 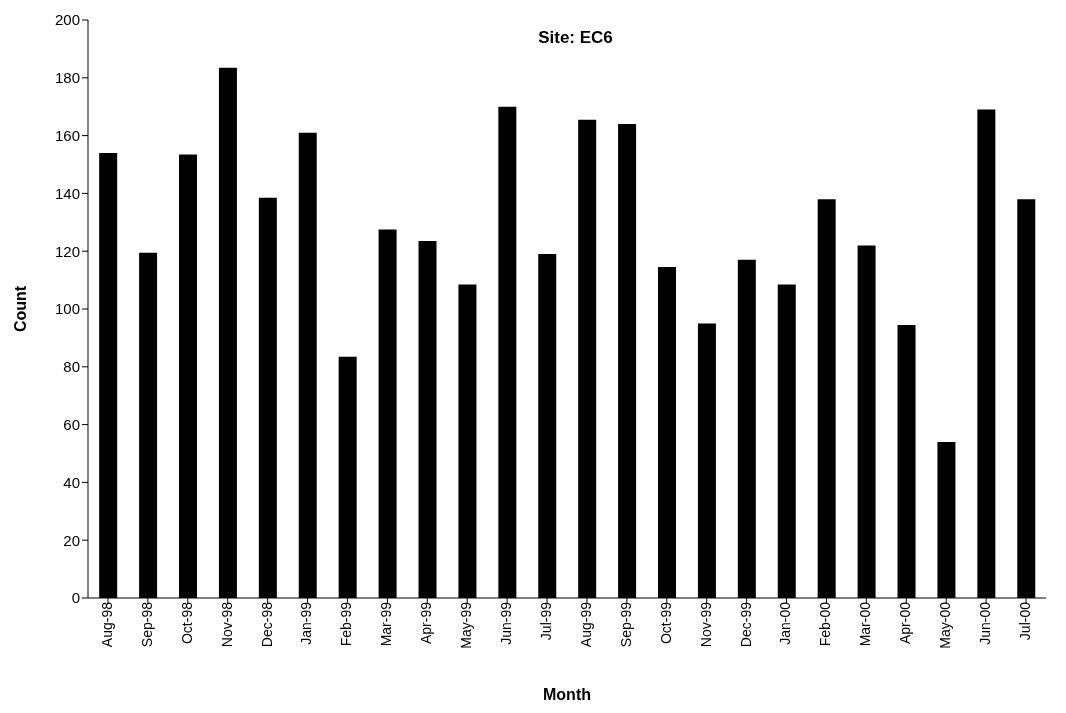 What do you see at coordinates (67, 78) in the screenshot?
I see `y-tick-label: 180` at bounding box center [67, 78].